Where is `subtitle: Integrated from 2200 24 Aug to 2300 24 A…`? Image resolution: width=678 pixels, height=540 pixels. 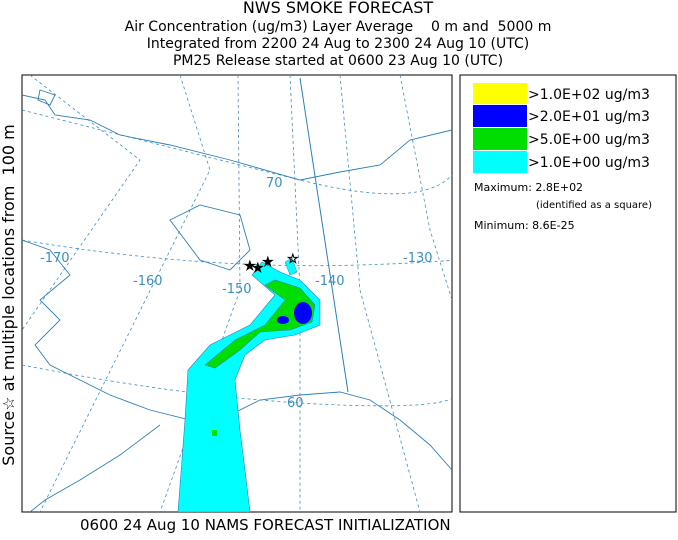 subtitle: Integrated from 2200 24 Aug to 2300 24 A… is located at coordinates (338, 44).